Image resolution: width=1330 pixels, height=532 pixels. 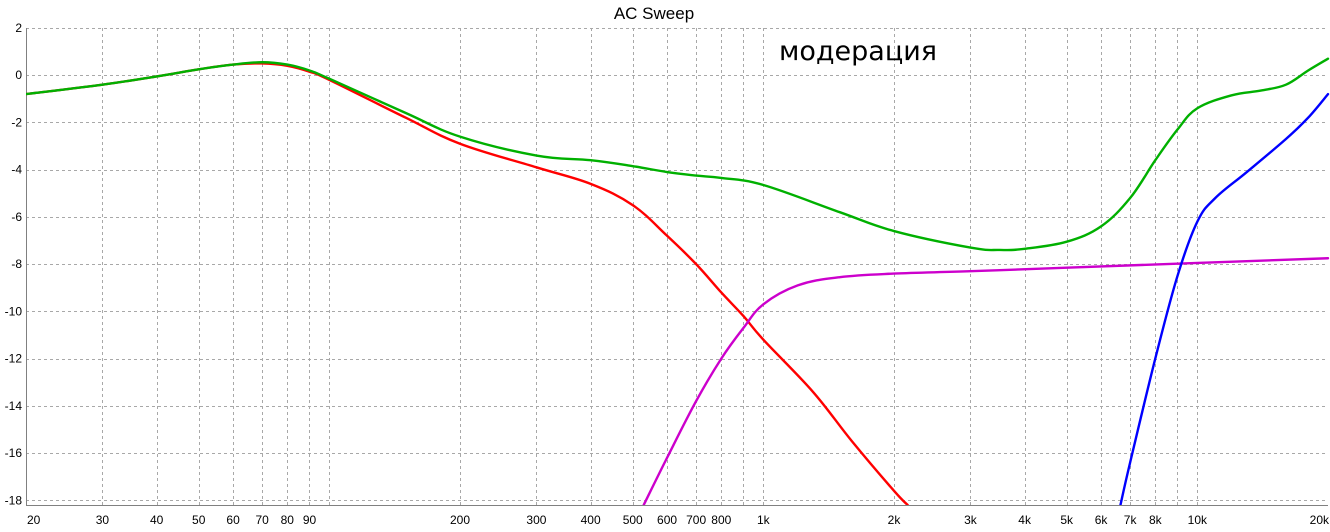 What do you see at coordinates (14, 406) in the screenshot?
I see `y-tick-label: -14` at bounding box center [14, 406].